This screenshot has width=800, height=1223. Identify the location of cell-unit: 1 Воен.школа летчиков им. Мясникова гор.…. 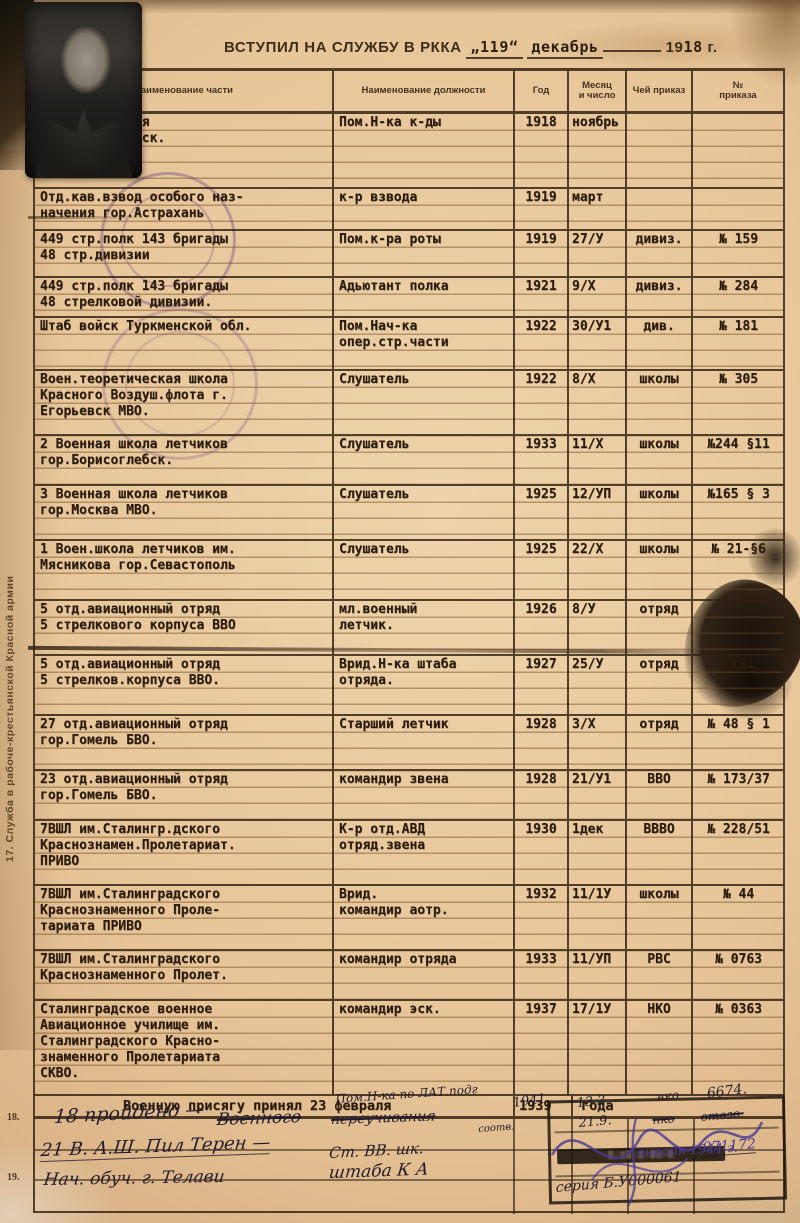
(184, 570).